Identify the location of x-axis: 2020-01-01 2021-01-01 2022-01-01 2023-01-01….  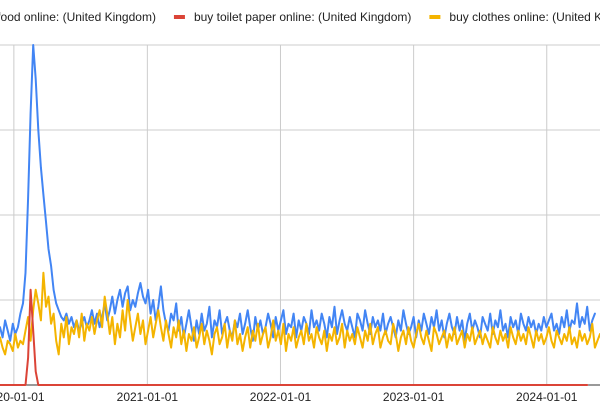
(289, 397).